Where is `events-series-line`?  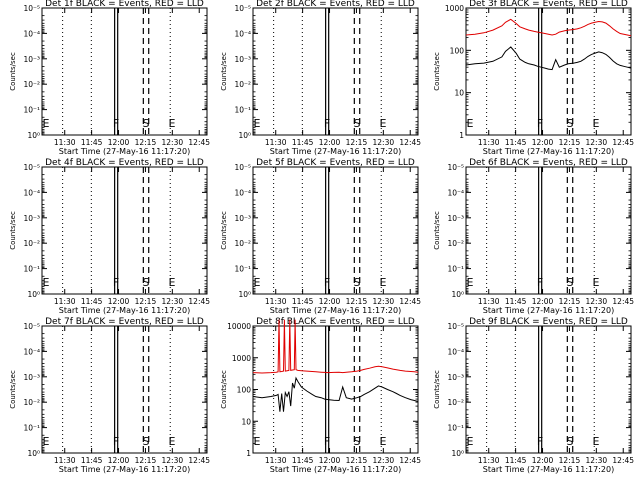 events-series-line is located at coordinates (335, 394).